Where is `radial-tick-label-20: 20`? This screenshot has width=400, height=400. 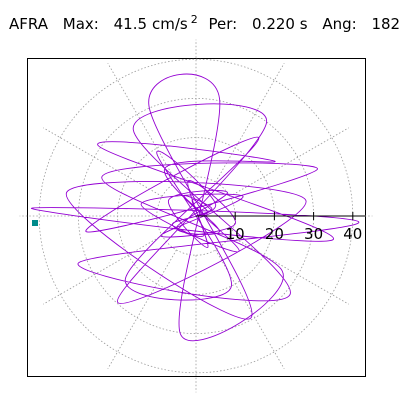
radial-tick-label-20: 20 is located at coordinates (274, 234).